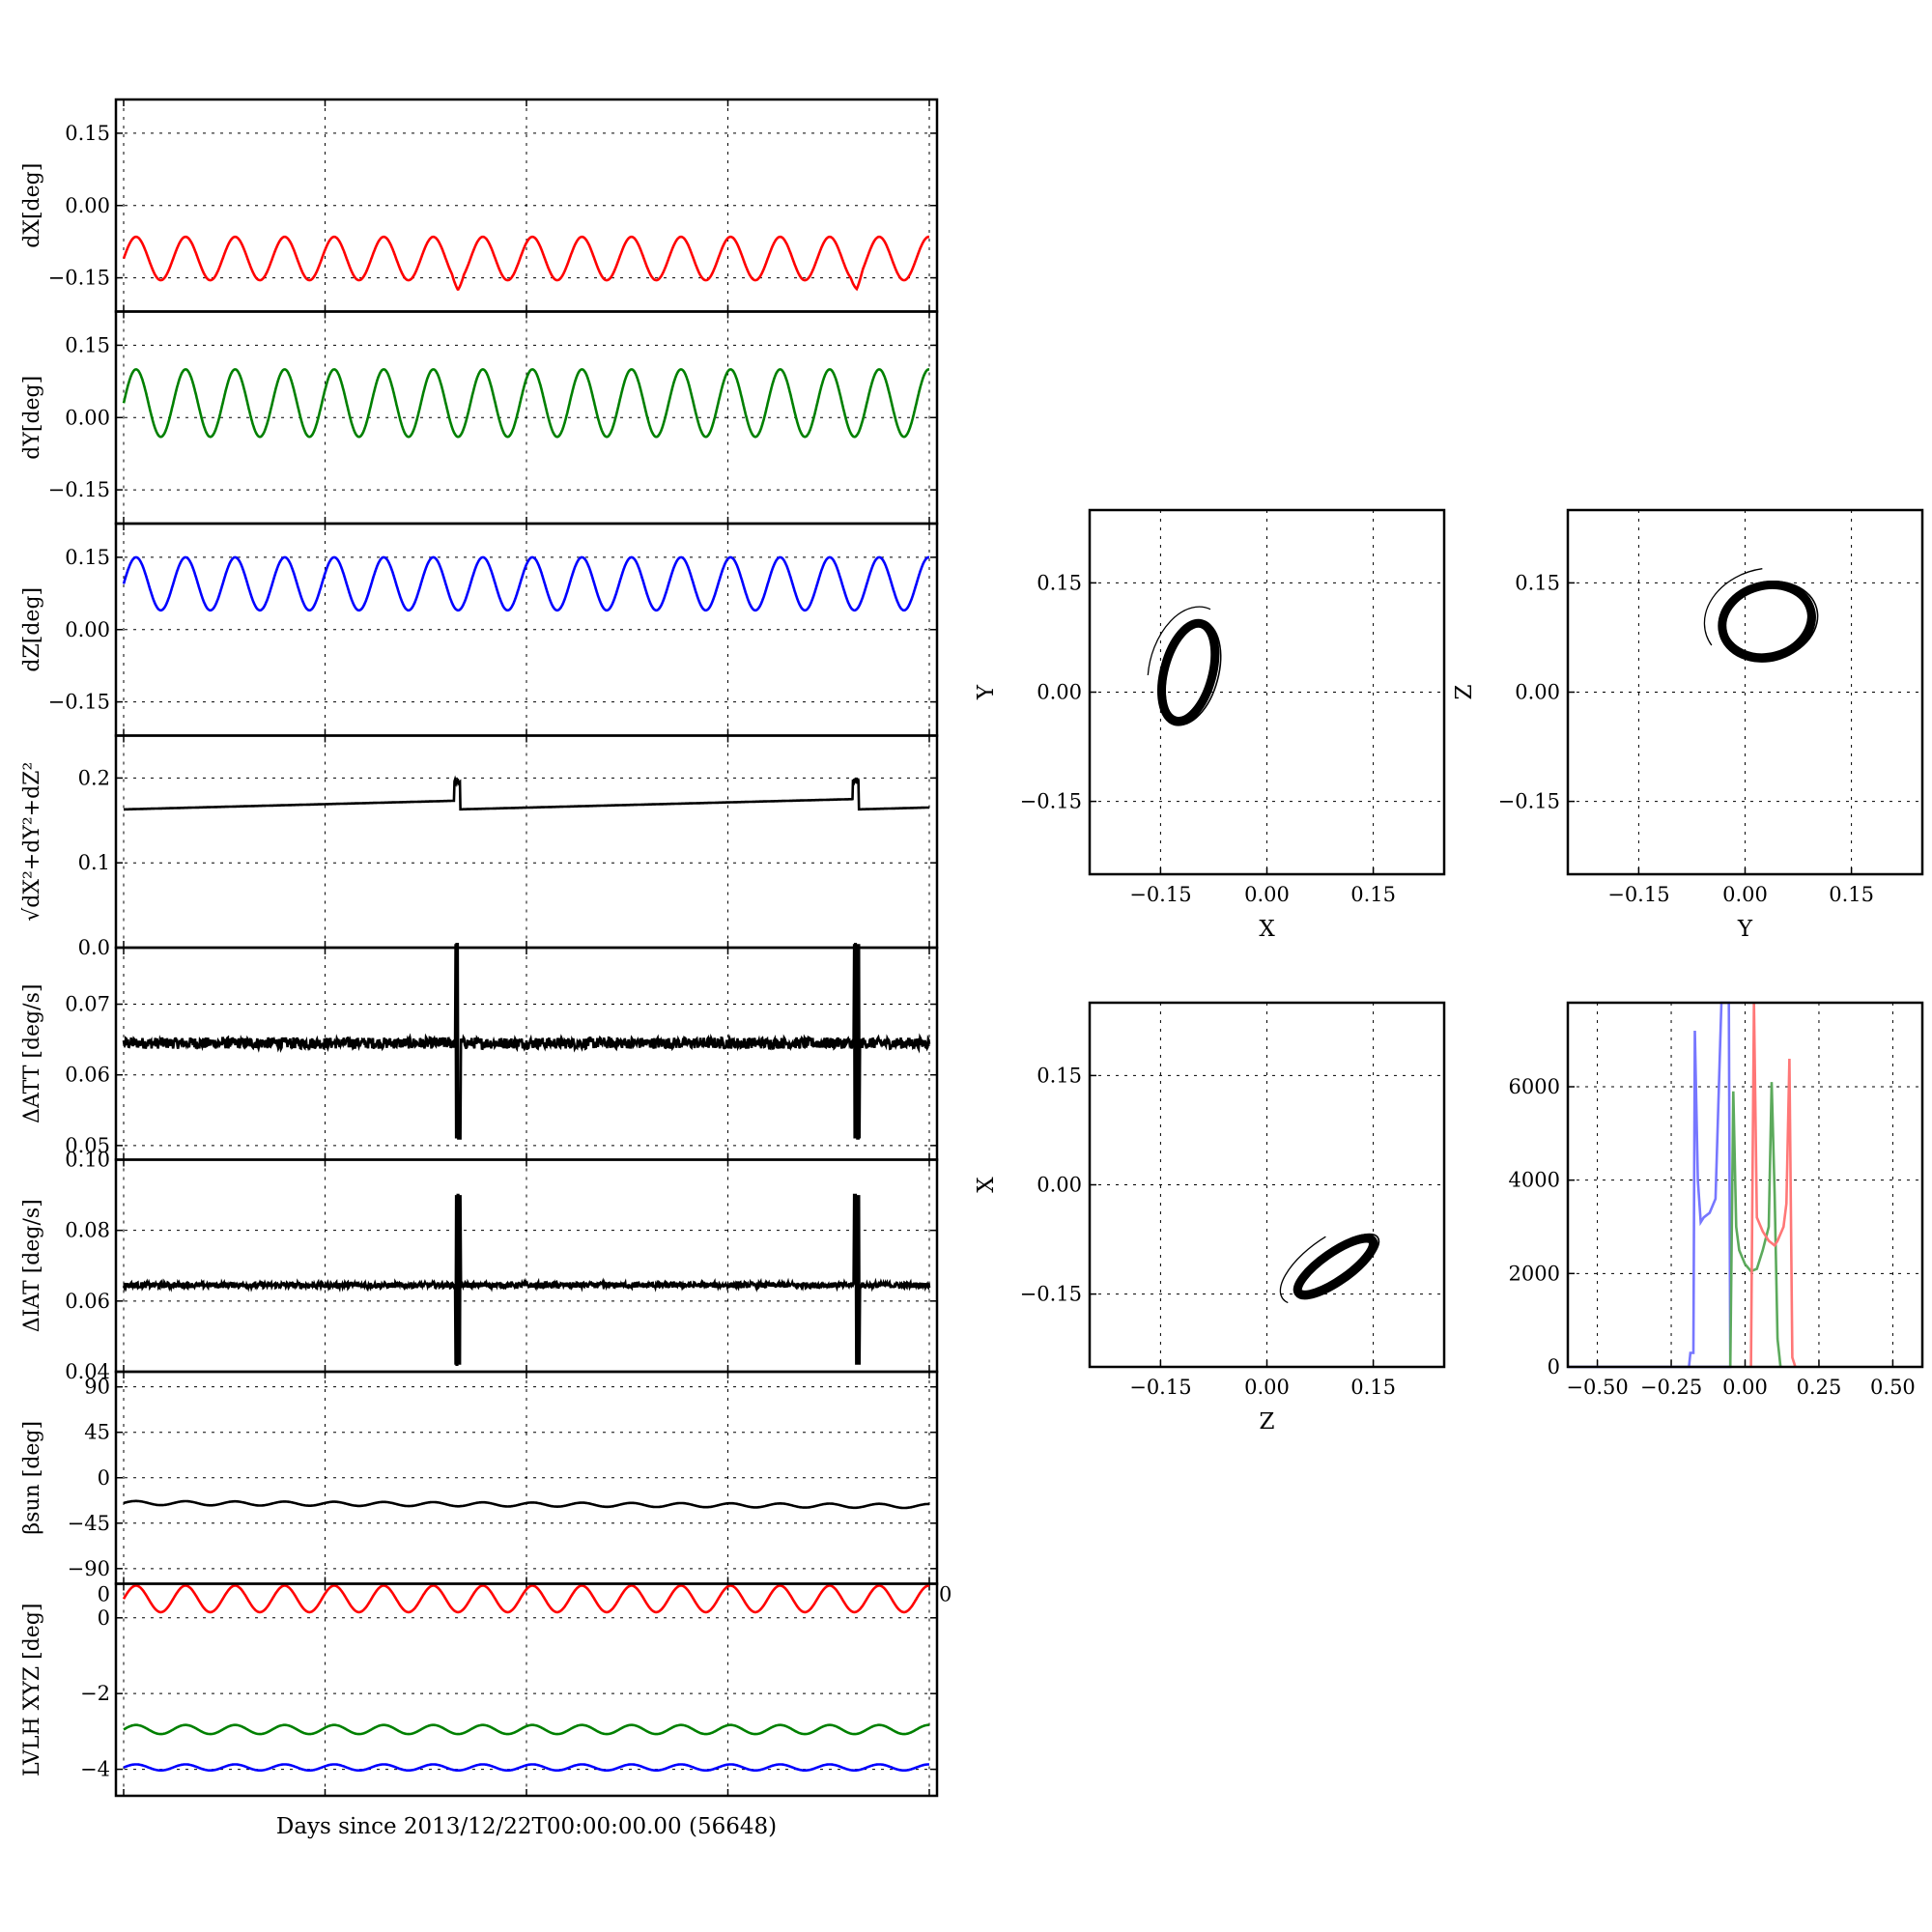 Image resolution: width=1932 pixels, height=1932 pixels. Describe the element at coordinates (1534, 1086) in the screenshot. I see `ytick-label: 6000` at that location.